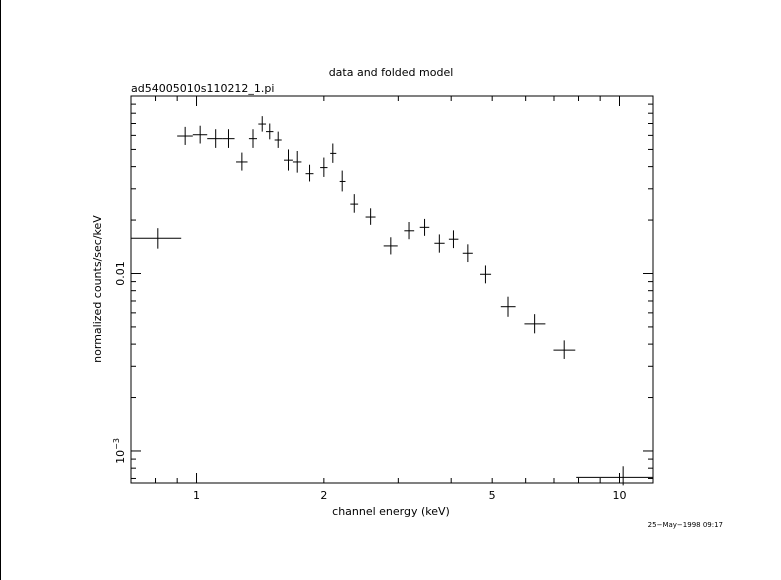  I want to click on chart-title: data and folded model, so click(391, 72).